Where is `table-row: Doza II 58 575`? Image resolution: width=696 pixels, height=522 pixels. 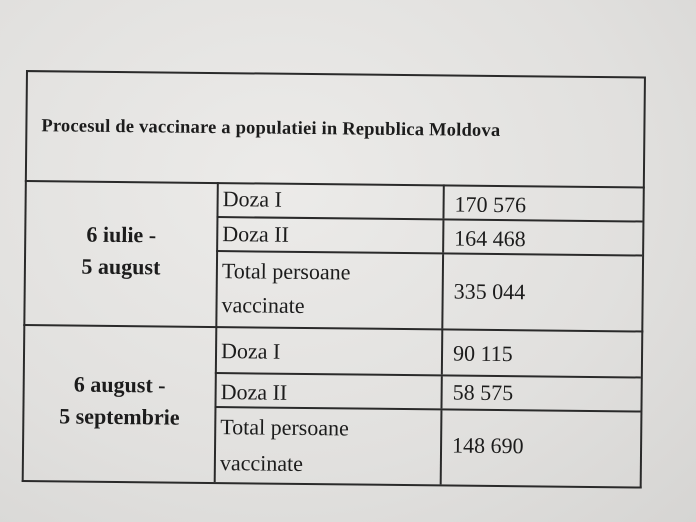 table-row: Doza II 58 575 is located at coordinates (427, 393).